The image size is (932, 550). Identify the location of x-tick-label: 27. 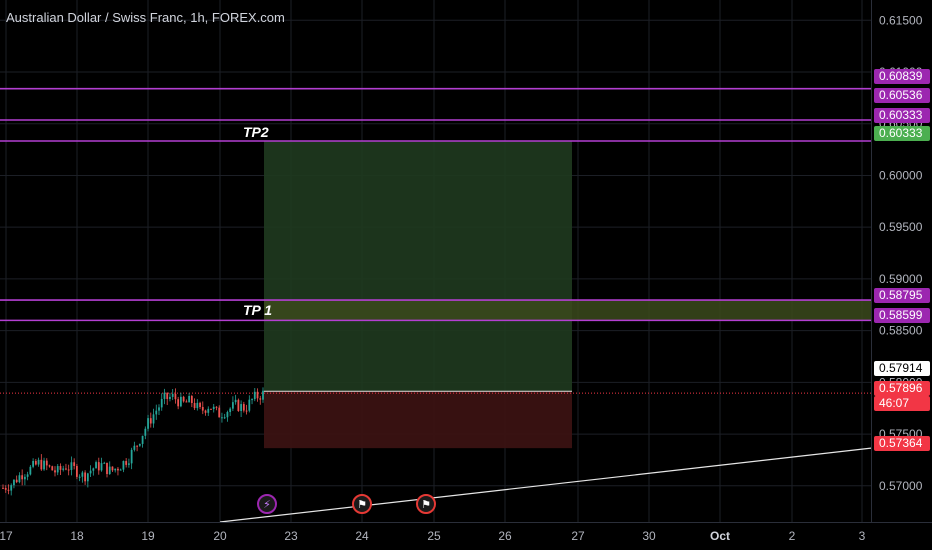
(578, 536).